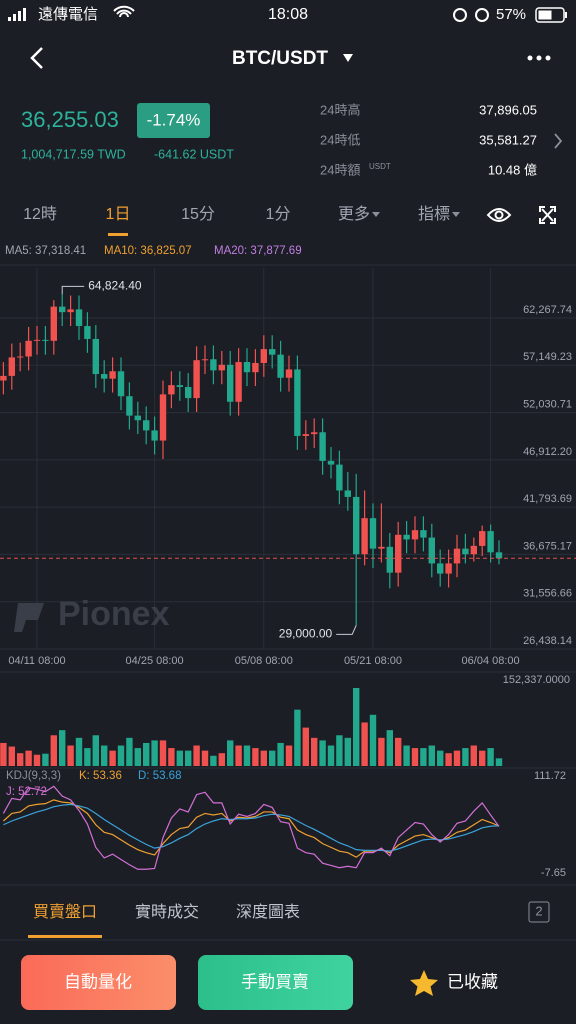 This screenshot has height=1024, width=576. Describe the element at coordinates (73, 290) in the screenshot. I see `annotation-leader` at that location.